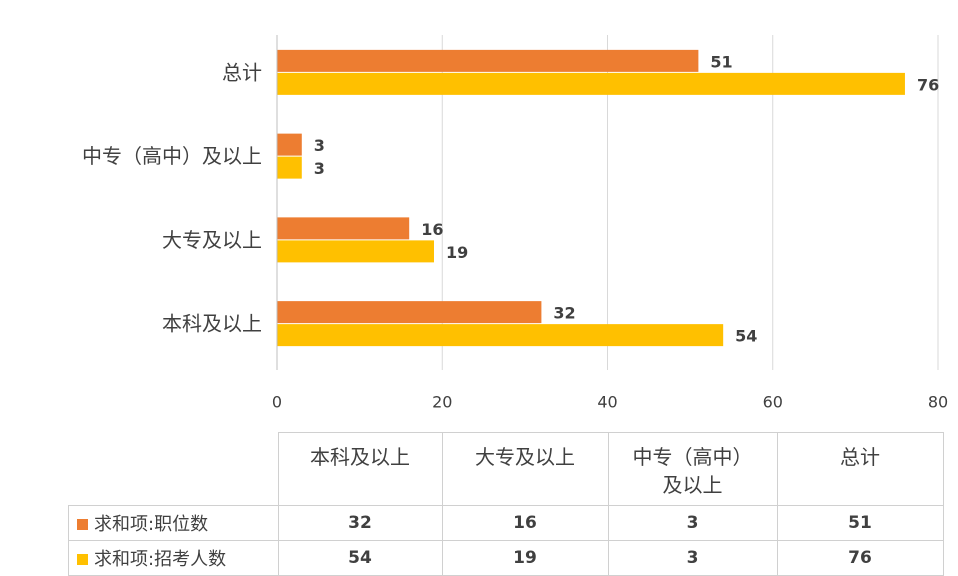 This screenshot has height=576, width=958. Describe the element at coordinates (564, 313) in the screenshot. I see `data-label: 32` at that location.